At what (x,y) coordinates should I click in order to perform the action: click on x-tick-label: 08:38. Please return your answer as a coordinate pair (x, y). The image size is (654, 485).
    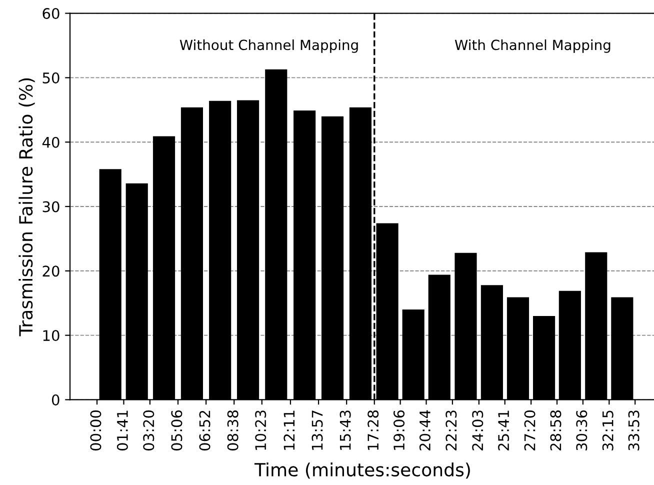
    Looking at the image, I should click on (232, 430).